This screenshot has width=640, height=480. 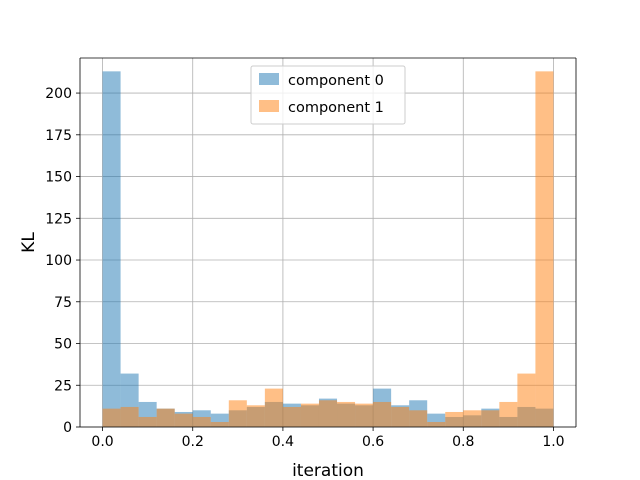 I want to click on legend-label-component-1: component 1, so click(x=336, y=108).